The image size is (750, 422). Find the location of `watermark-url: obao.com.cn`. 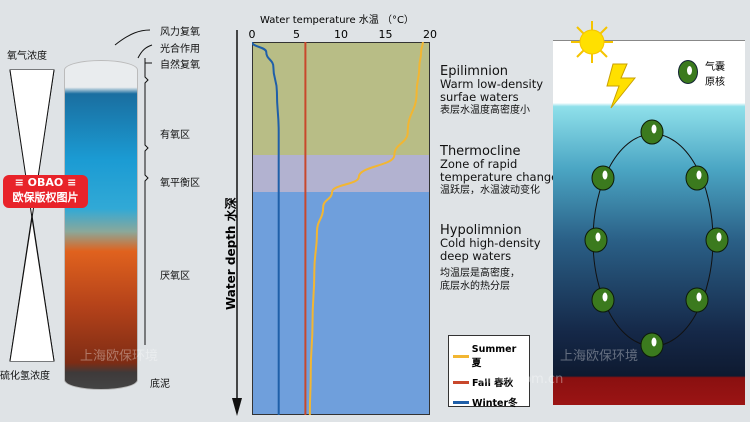

watermark-url: obao.com.cn is located at coordinates (522, 379).